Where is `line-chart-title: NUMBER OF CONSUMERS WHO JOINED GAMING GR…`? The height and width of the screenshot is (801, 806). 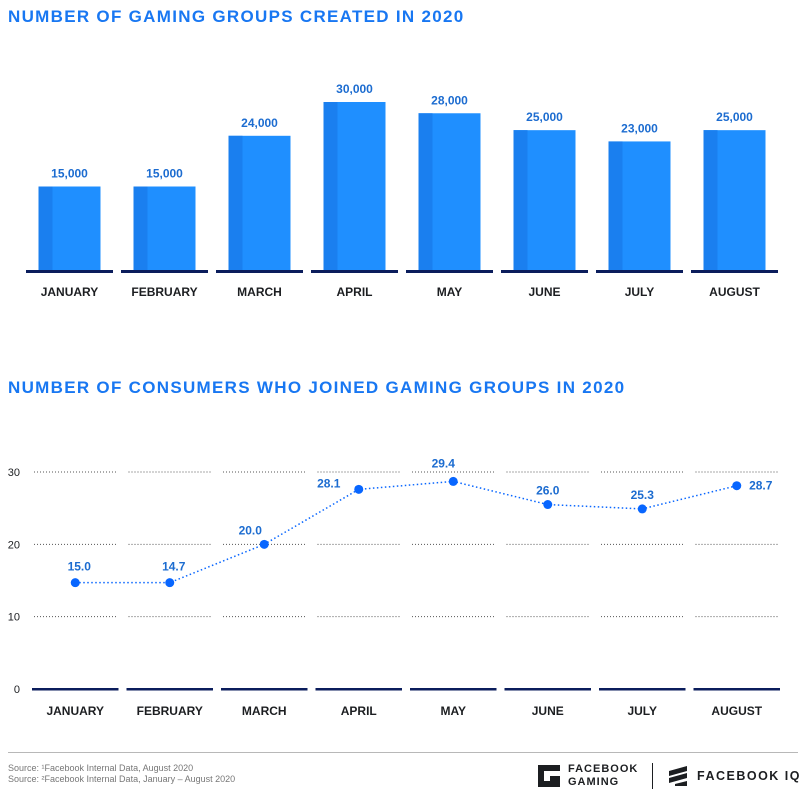
line-chart-title: NUMBER OF CONSUMERS WHO JOINED GAMING GR… is located at coordinates (317, 387).